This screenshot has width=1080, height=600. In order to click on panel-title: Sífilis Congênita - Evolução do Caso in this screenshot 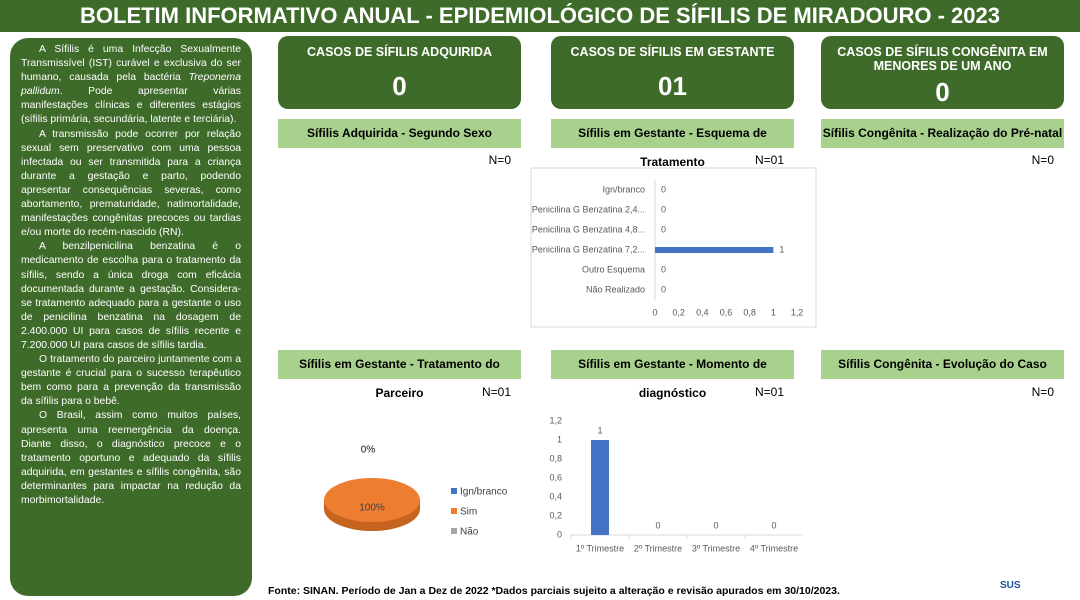, I will do `click(942, 364)`.